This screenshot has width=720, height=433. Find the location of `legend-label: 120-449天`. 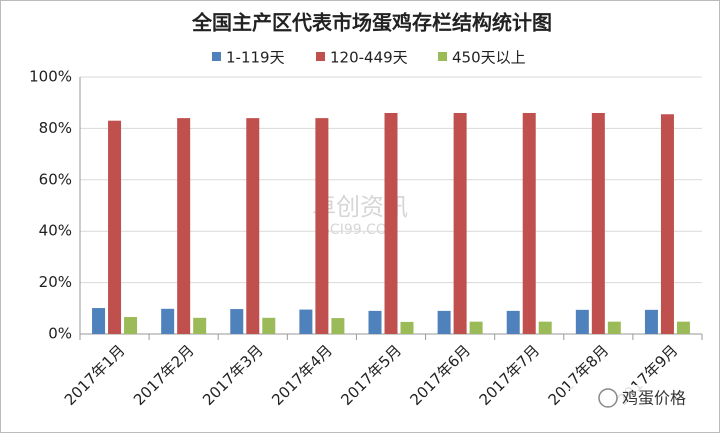

legend-label: 120-449天 is located at coordinates (369, 58).